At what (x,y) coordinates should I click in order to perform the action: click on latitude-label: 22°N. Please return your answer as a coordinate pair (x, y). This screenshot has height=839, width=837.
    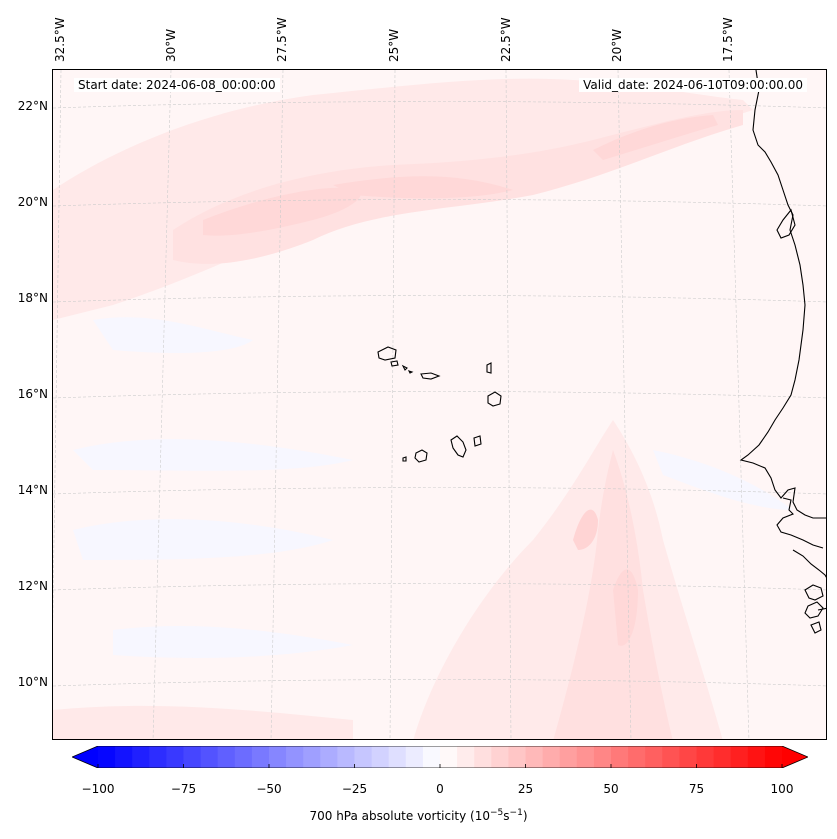
    Looking at the image, I should click on (32, 106).